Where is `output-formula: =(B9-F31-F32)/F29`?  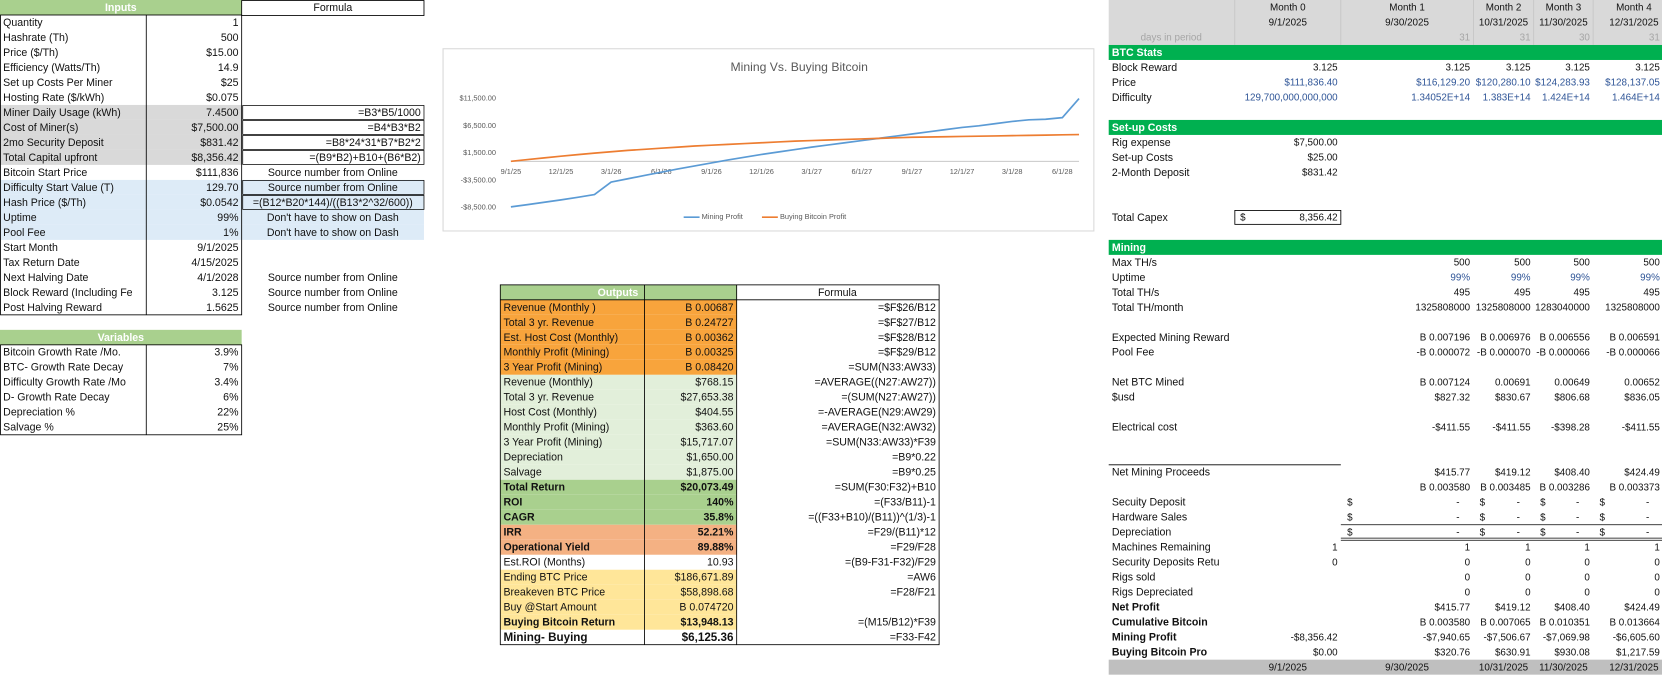
output-formula: =(B9-F31-F32)/F29 is located at coordinates (890, 563).